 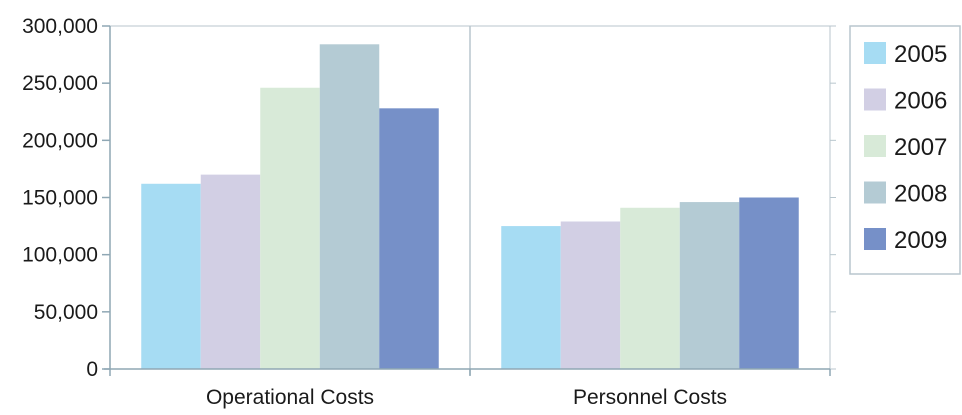 I want to click on legend-swatch-2006, so click(x=875, y=99).